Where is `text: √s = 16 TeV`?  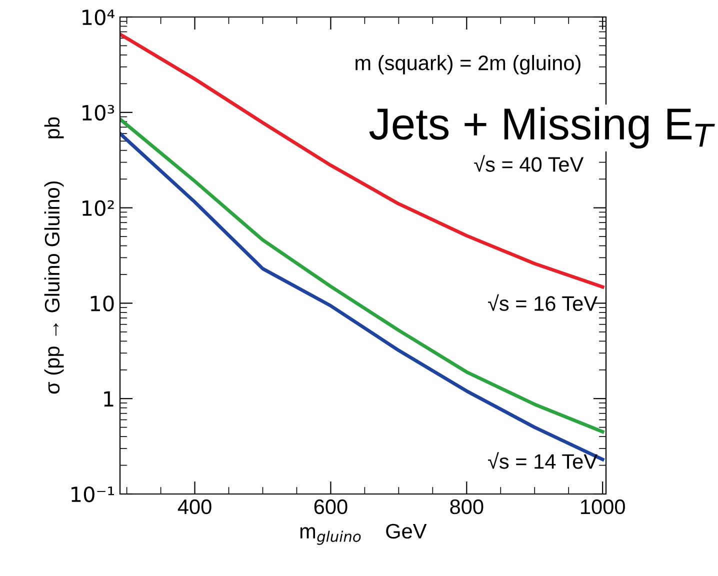 text: √s = 16 TeV is located at coordinates (543, 302).